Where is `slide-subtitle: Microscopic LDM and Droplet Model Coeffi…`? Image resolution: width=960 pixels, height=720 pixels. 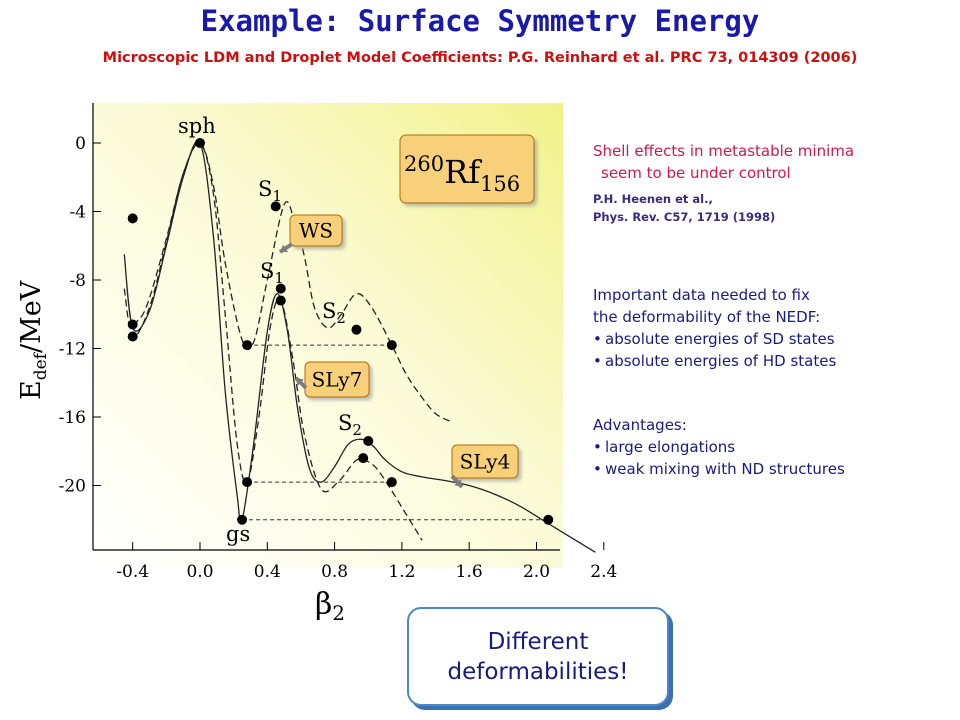 slide-subtitle: Microscopic LDM and Droplet Model Coeffi… is located at coordinates (480, 58).